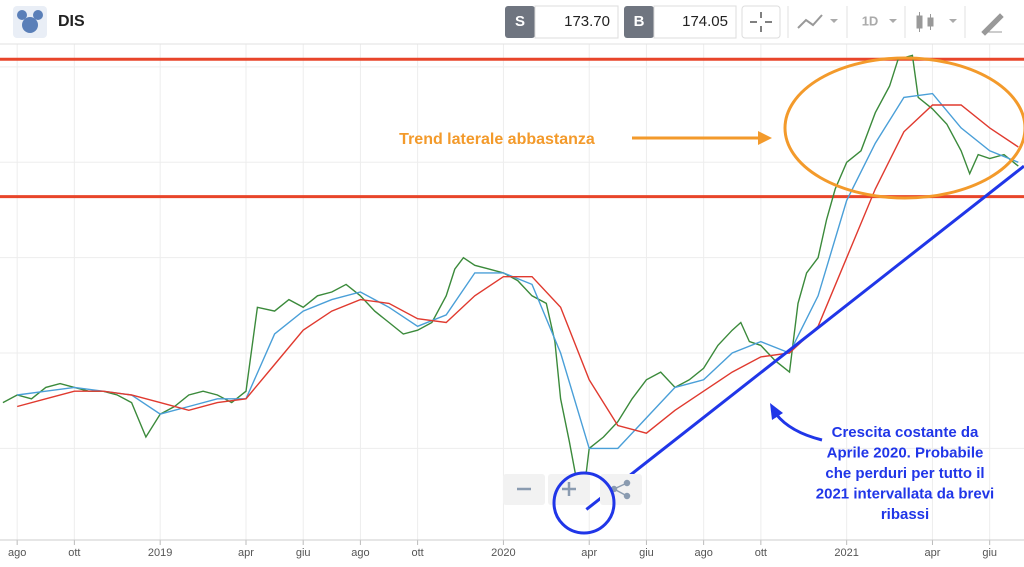 The width and height of the screenshot is (1024, 567). I want to click on buy-price-box, so click(695, 22).